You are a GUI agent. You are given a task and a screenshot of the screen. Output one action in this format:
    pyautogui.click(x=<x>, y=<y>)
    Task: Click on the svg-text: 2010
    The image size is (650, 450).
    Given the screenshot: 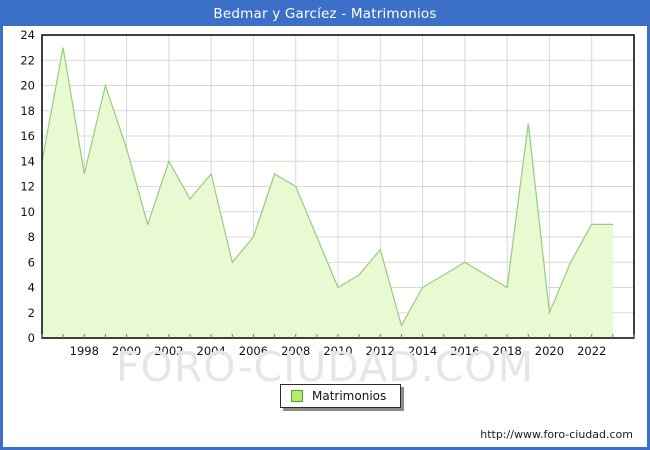 What is the action you would take?
    pyautogui.click(x=337, y=351)
    